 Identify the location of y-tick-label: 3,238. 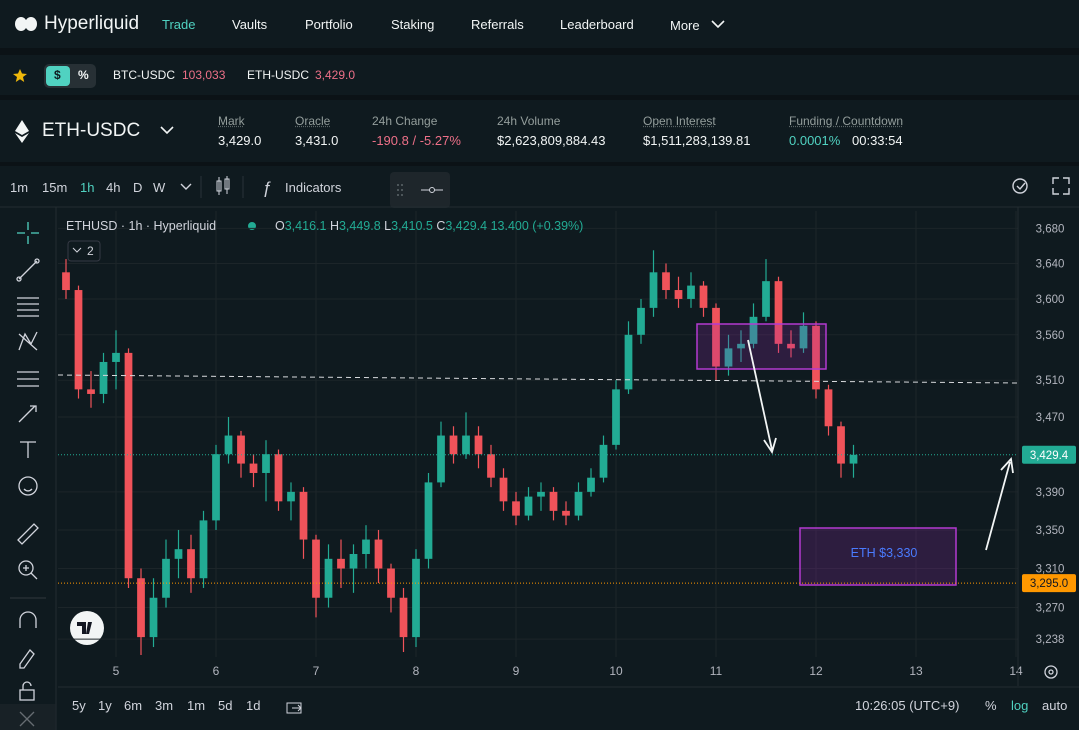
(1050, 640).